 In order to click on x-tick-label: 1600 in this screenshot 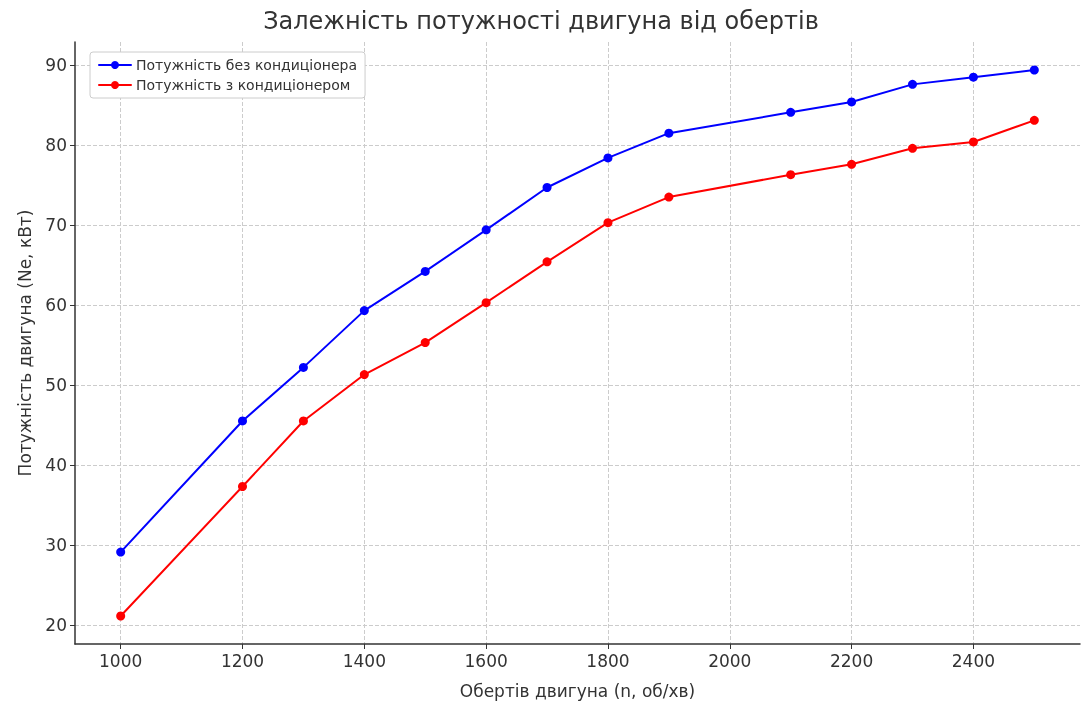, I will do `click(486, 660)`.